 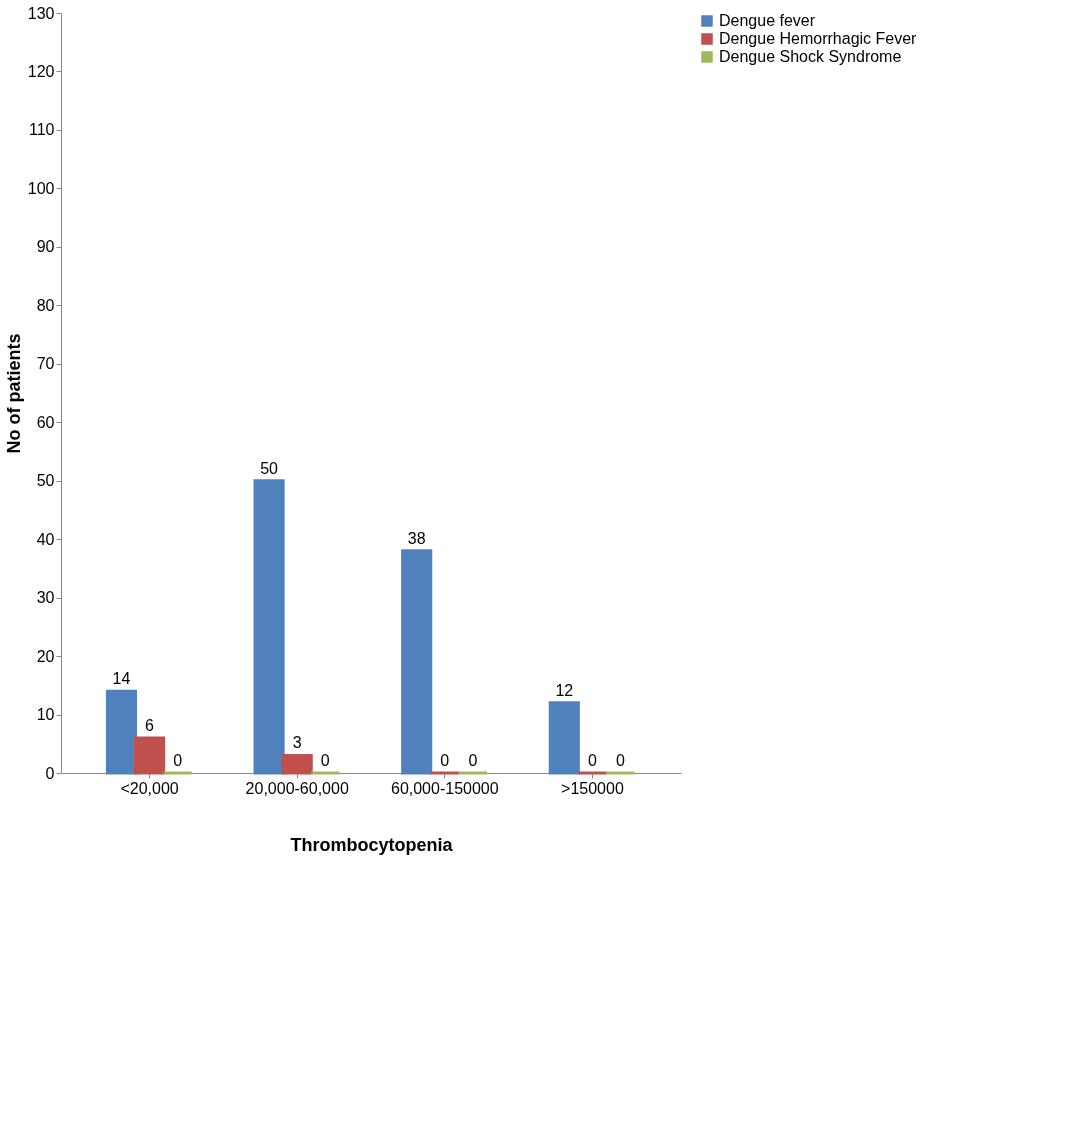 What do you see at coordinates (121, 679) in the screenshot?
I see `data-label: 14` at bounding box center [121, 679].